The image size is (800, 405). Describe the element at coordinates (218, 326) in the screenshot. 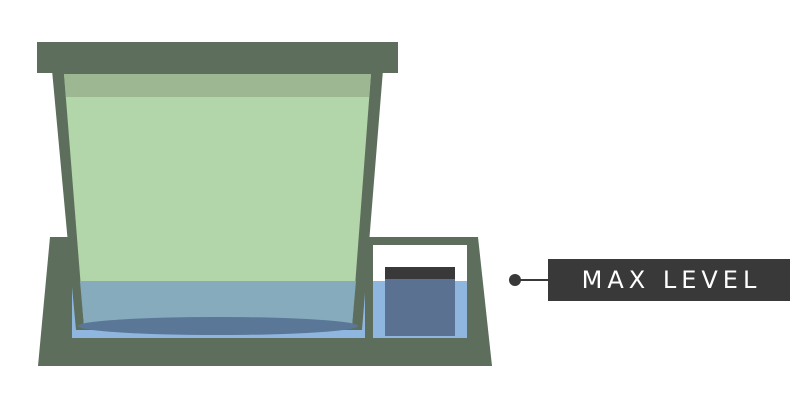

I see `root-mat` at that location.